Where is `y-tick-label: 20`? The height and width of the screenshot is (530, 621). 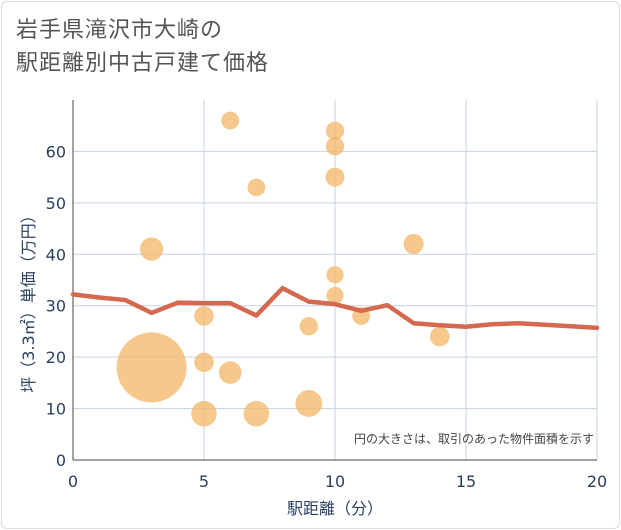 y-tick-label: 20 is located at coordinates (56, 357).